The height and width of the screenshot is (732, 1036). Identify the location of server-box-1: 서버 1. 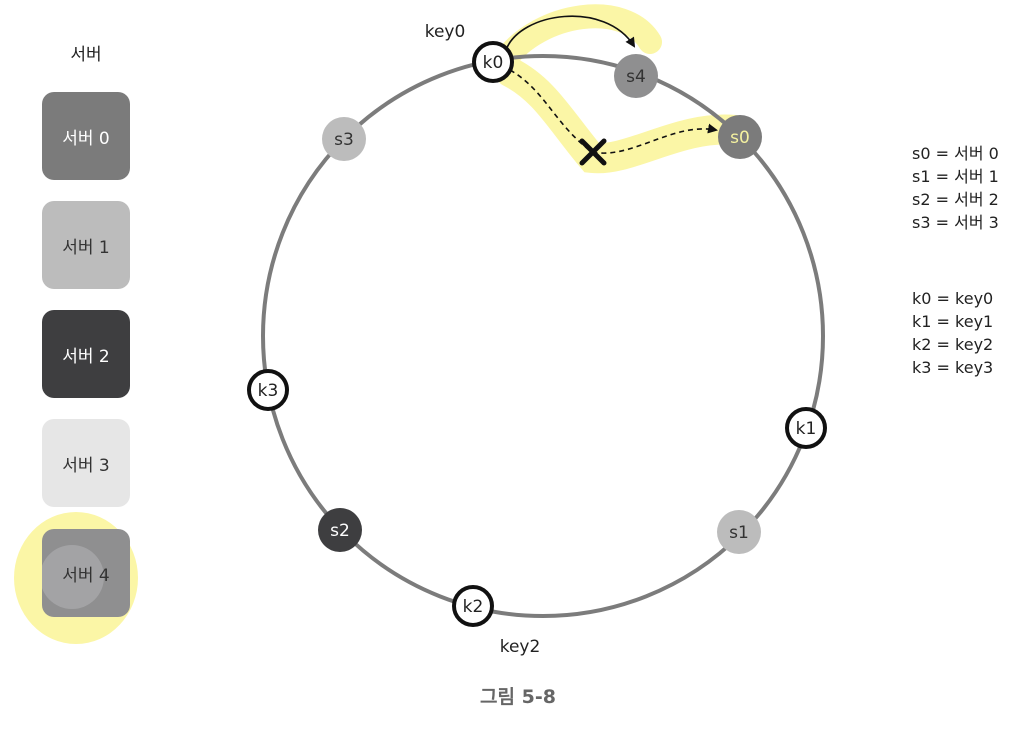
(86, 245).